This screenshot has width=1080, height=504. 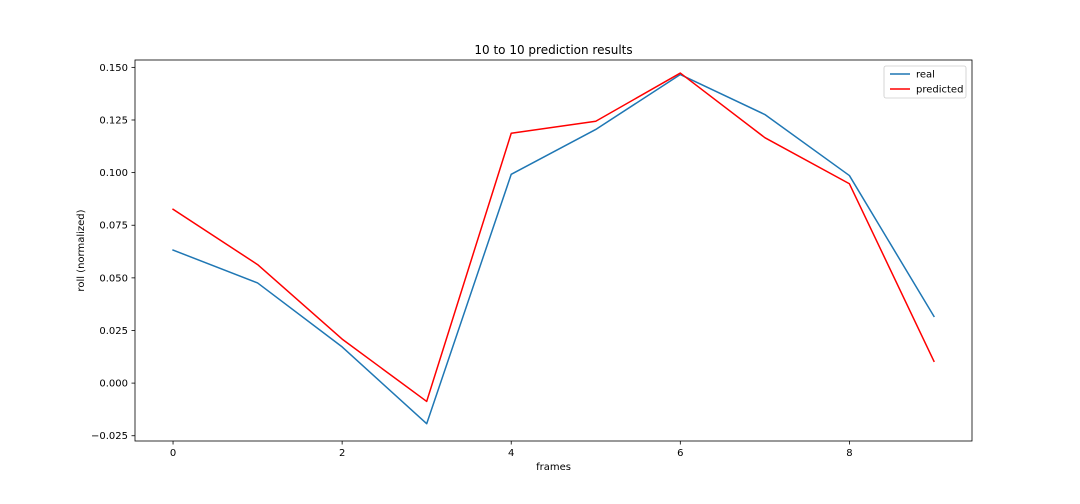 What do you see at coordinates (173, 453) in the screenshot?
I see `x-tick-label: 0` at bounding box center [173, 453].